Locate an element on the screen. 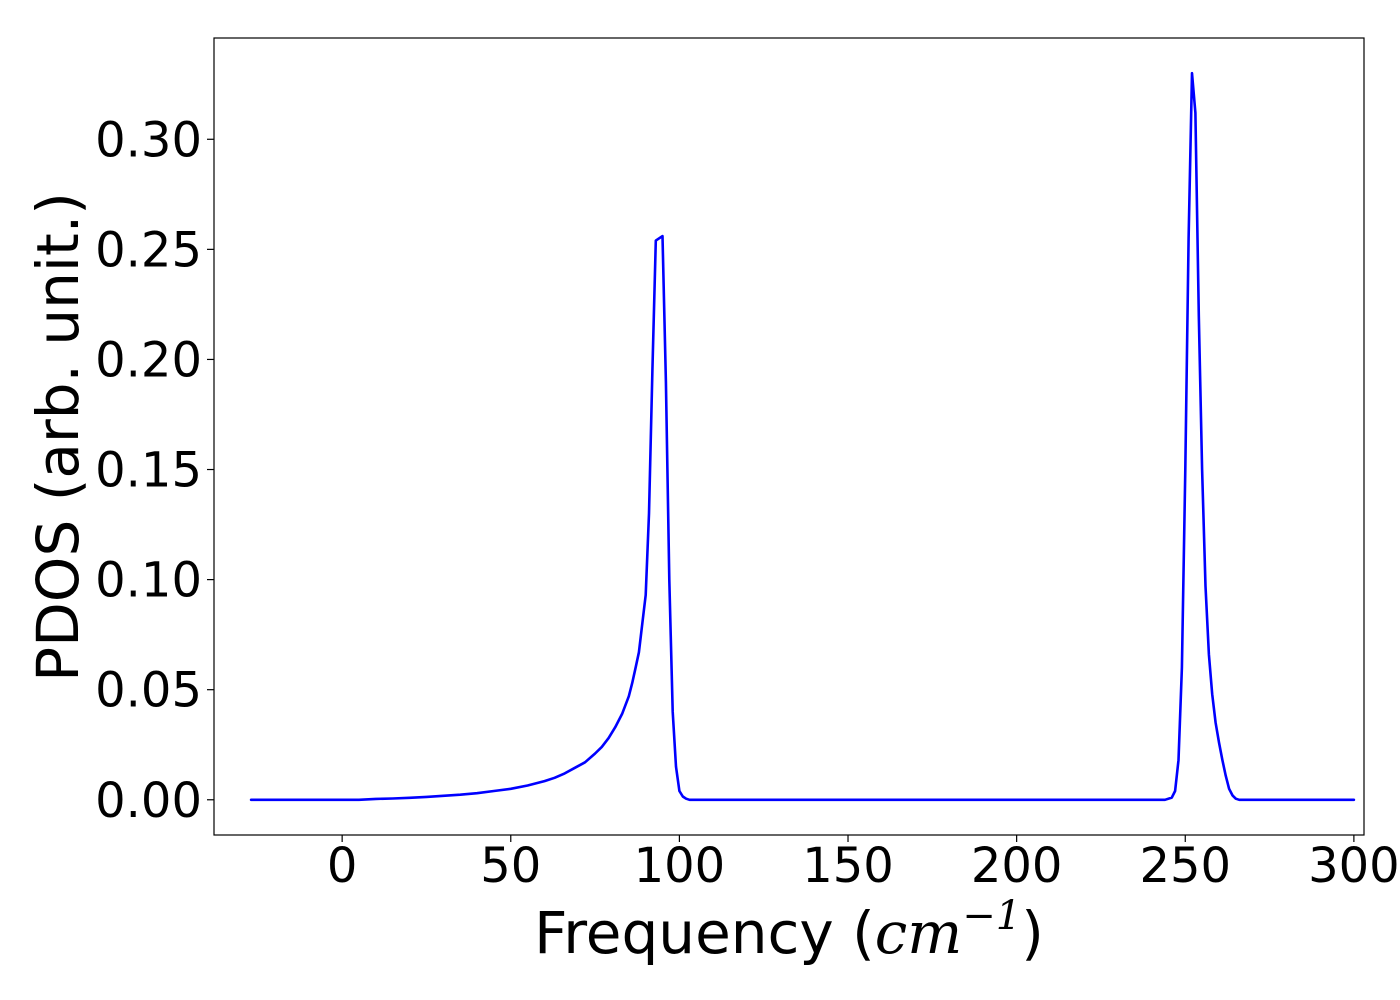 This screenshot has width=1400, height=1000. y-axis: 0.00 0.05 0.10 0.15 0.20 0.25 0.30 is located at coordinates (154, 470).